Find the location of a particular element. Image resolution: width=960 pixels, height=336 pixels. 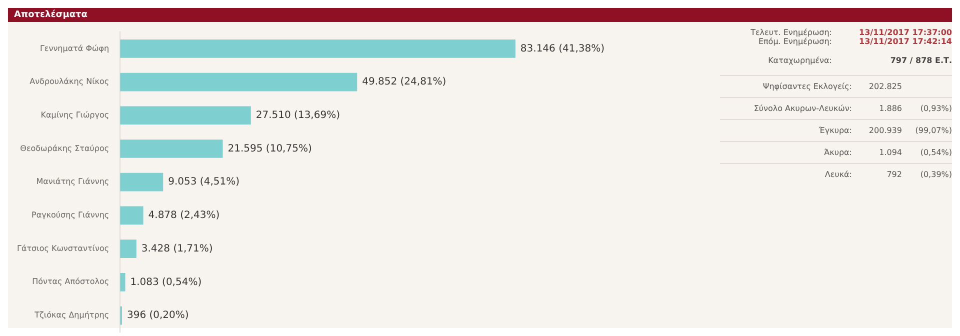

text: 13/11/2017 17:42:14 is located at coordinates (905, 41).